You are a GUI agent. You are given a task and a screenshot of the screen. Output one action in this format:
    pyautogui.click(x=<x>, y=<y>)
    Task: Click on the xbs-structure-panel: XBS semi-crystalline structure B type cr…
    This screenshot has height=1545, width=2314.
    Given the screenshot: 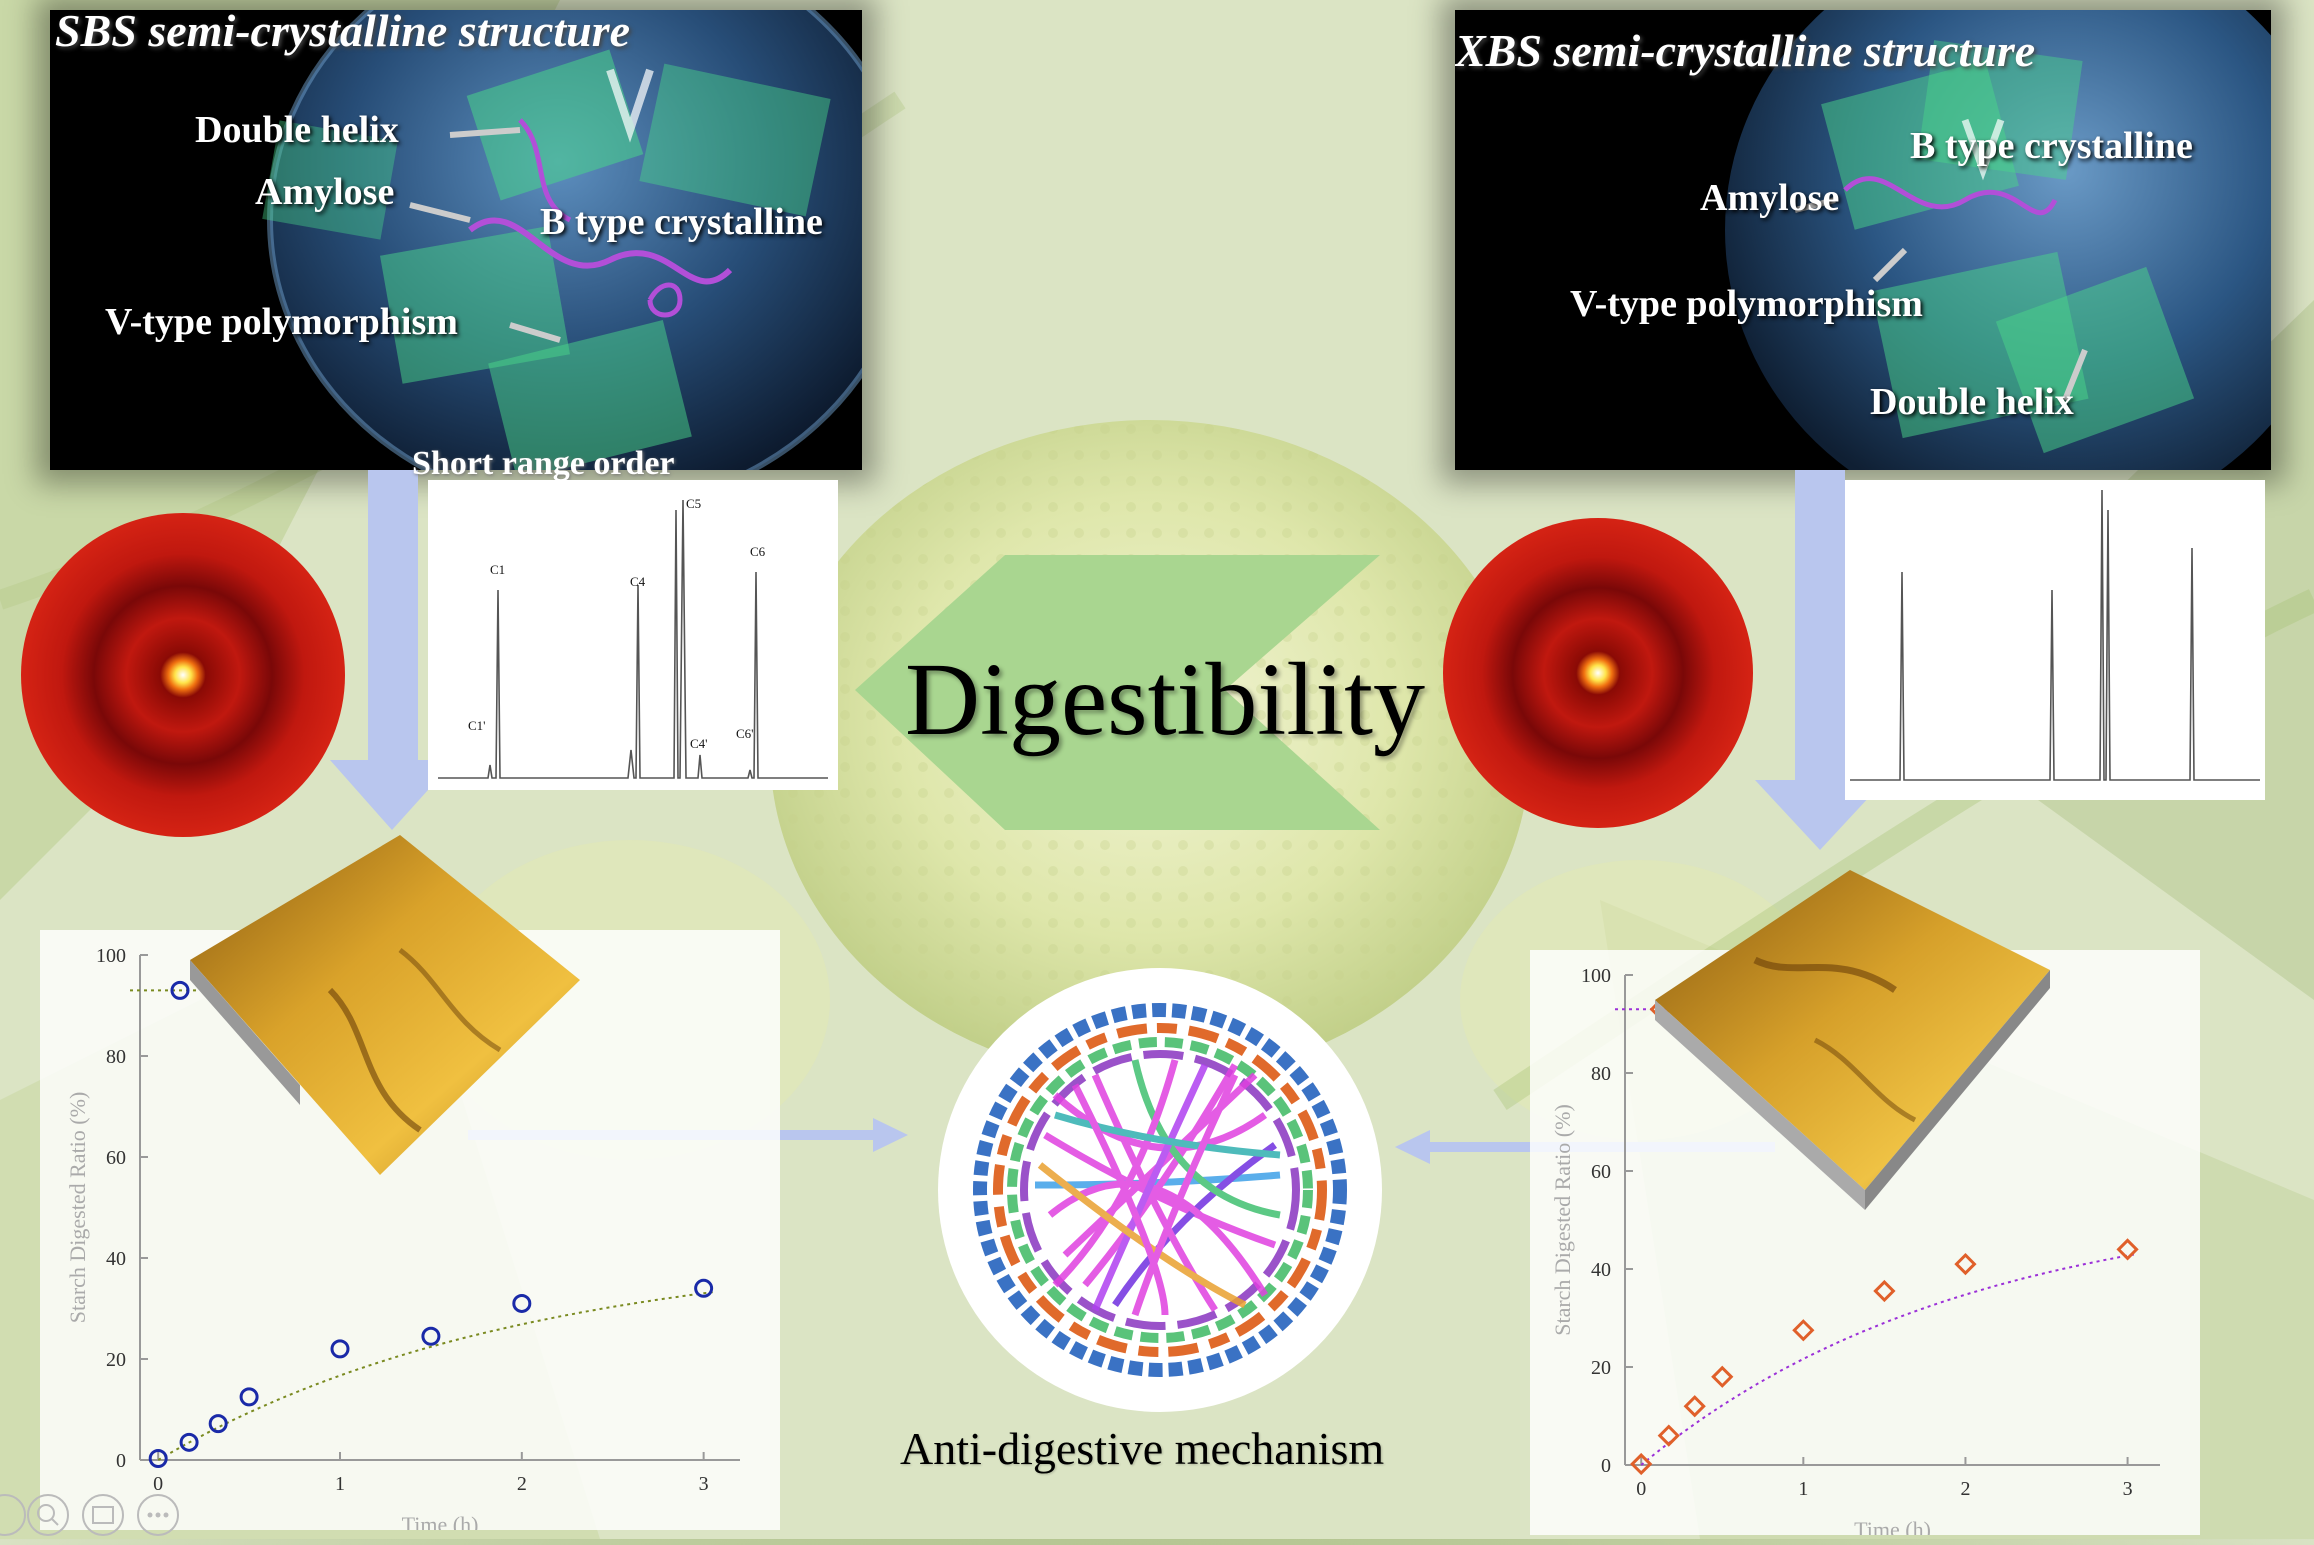 What is the action you would take?
    pyautogui.click(x=1863, y=240)
    